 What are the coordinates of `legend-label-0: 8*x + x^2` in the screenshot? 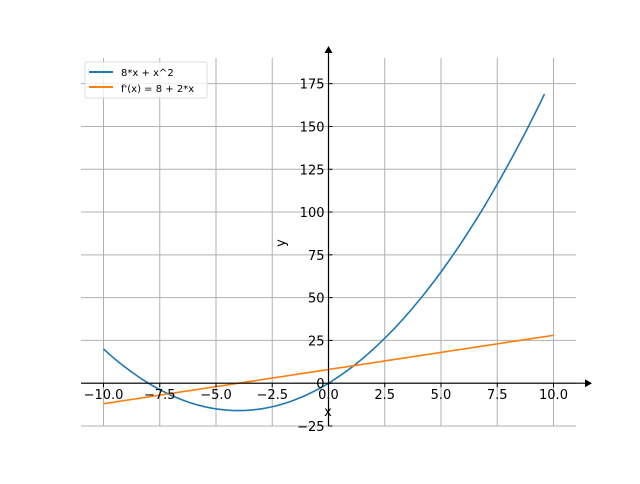 It's located at (147, 73).